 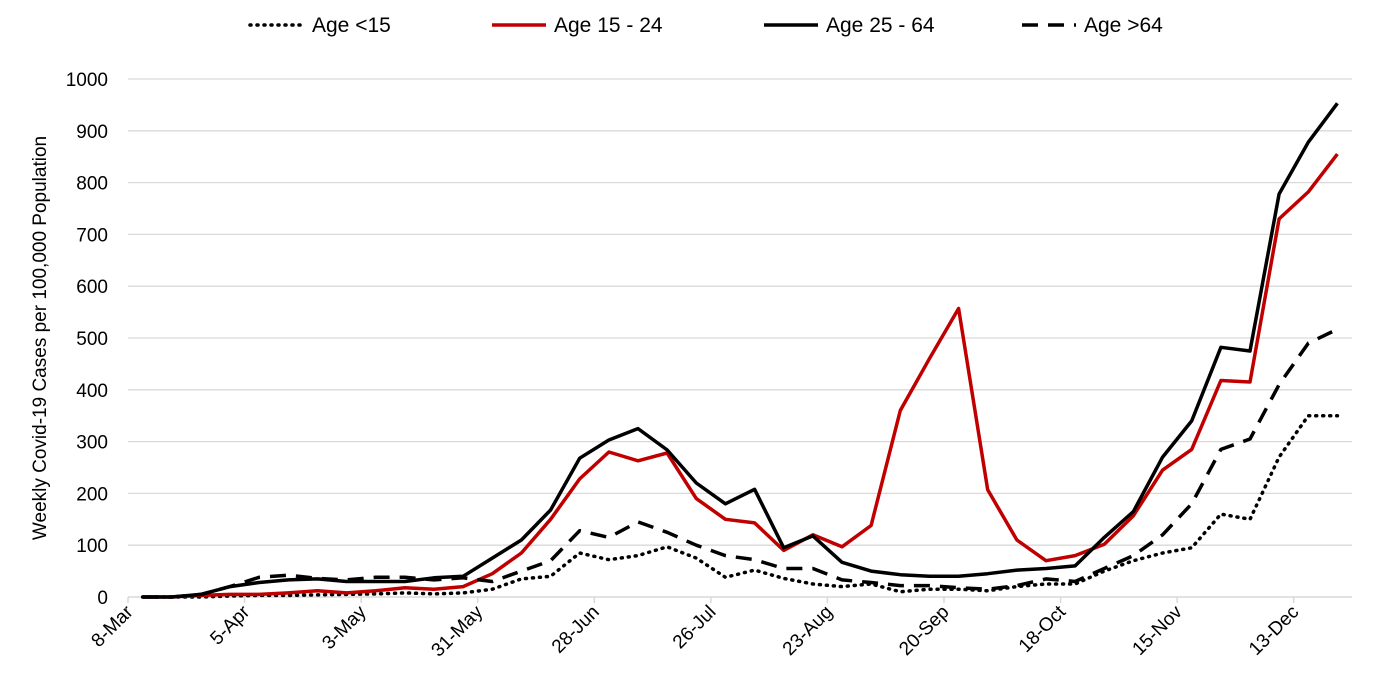 What do you see at coordinates (92, 184) in the screenshot?
I see `y-tick-label: 800` at bounding box center [92, 184].